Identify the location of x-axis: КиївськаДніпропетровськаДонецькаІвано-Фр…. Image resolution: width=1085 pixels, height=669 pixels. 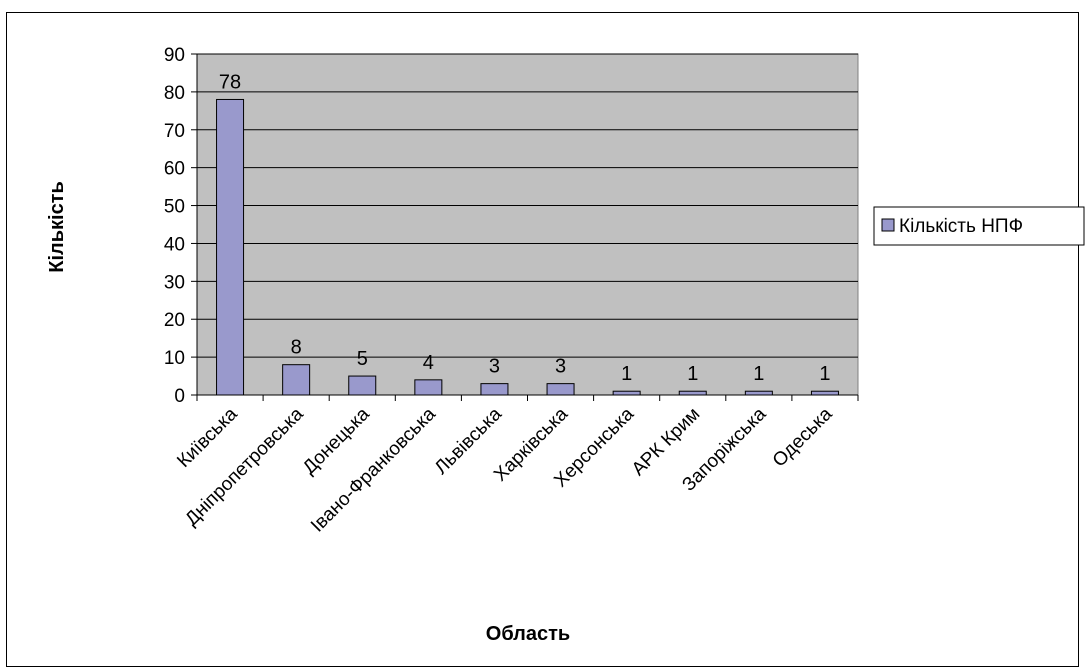
(516, 465).